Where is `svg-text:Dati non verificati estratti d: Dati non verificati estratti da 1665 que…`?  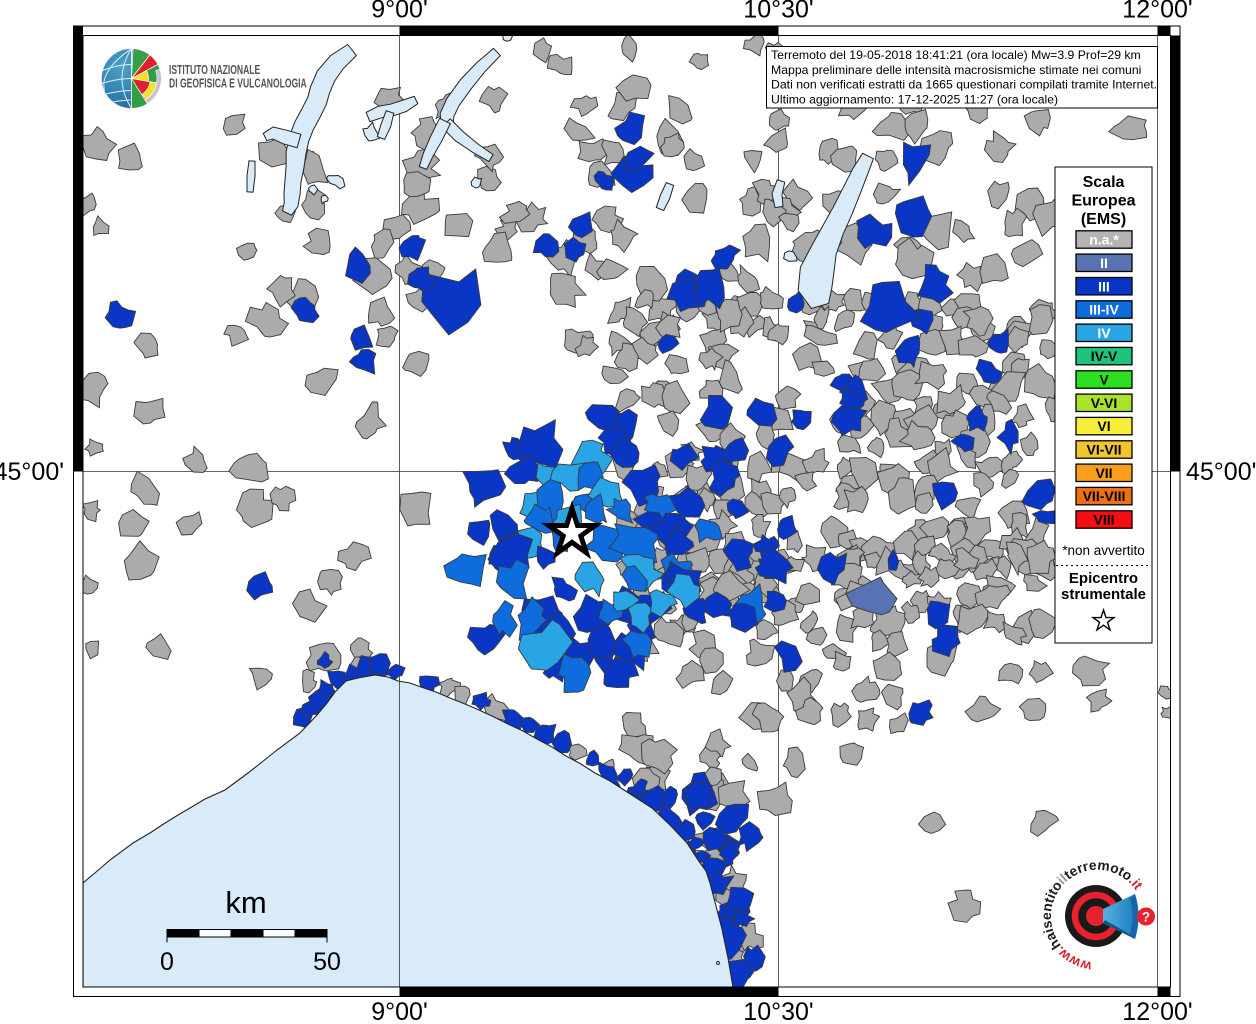 svg-text:Dati non verificati estratti d: Dati non verificati estratti da 1665 que… is located at coordinates (964, 85).